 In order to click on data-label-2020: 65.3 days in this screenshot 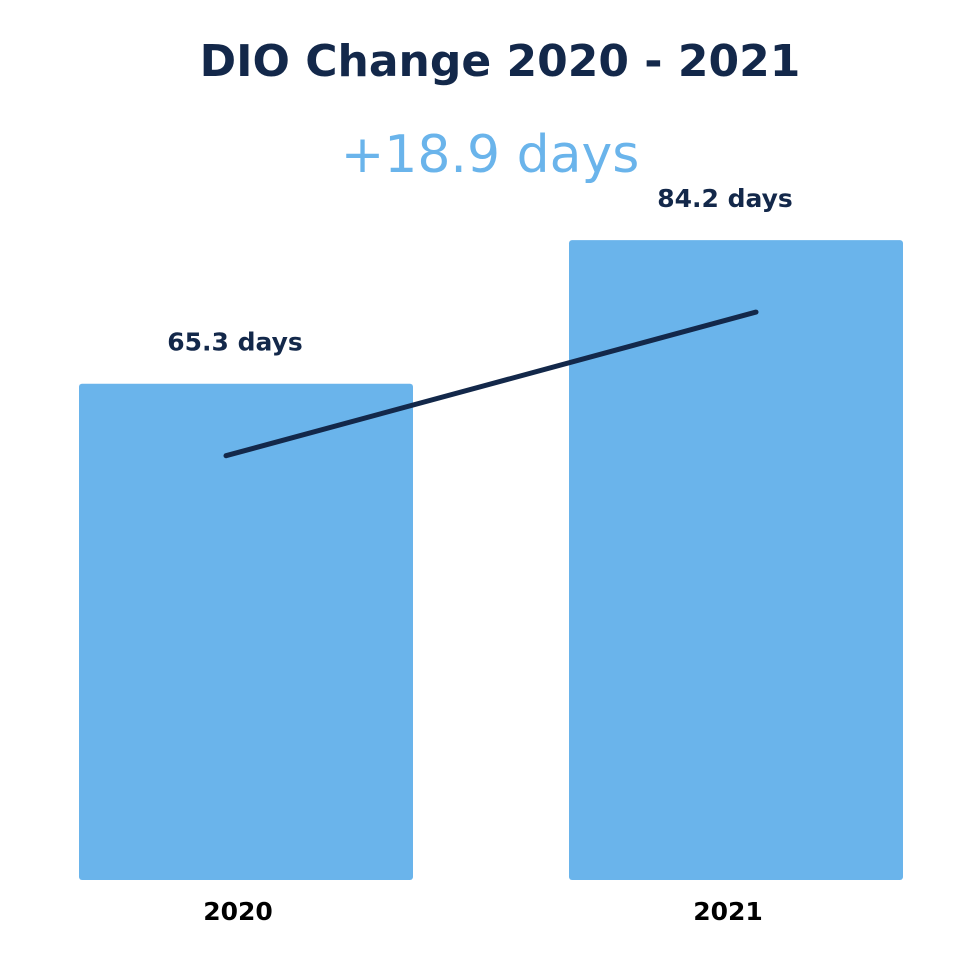, I will do `click(235, 342)`.